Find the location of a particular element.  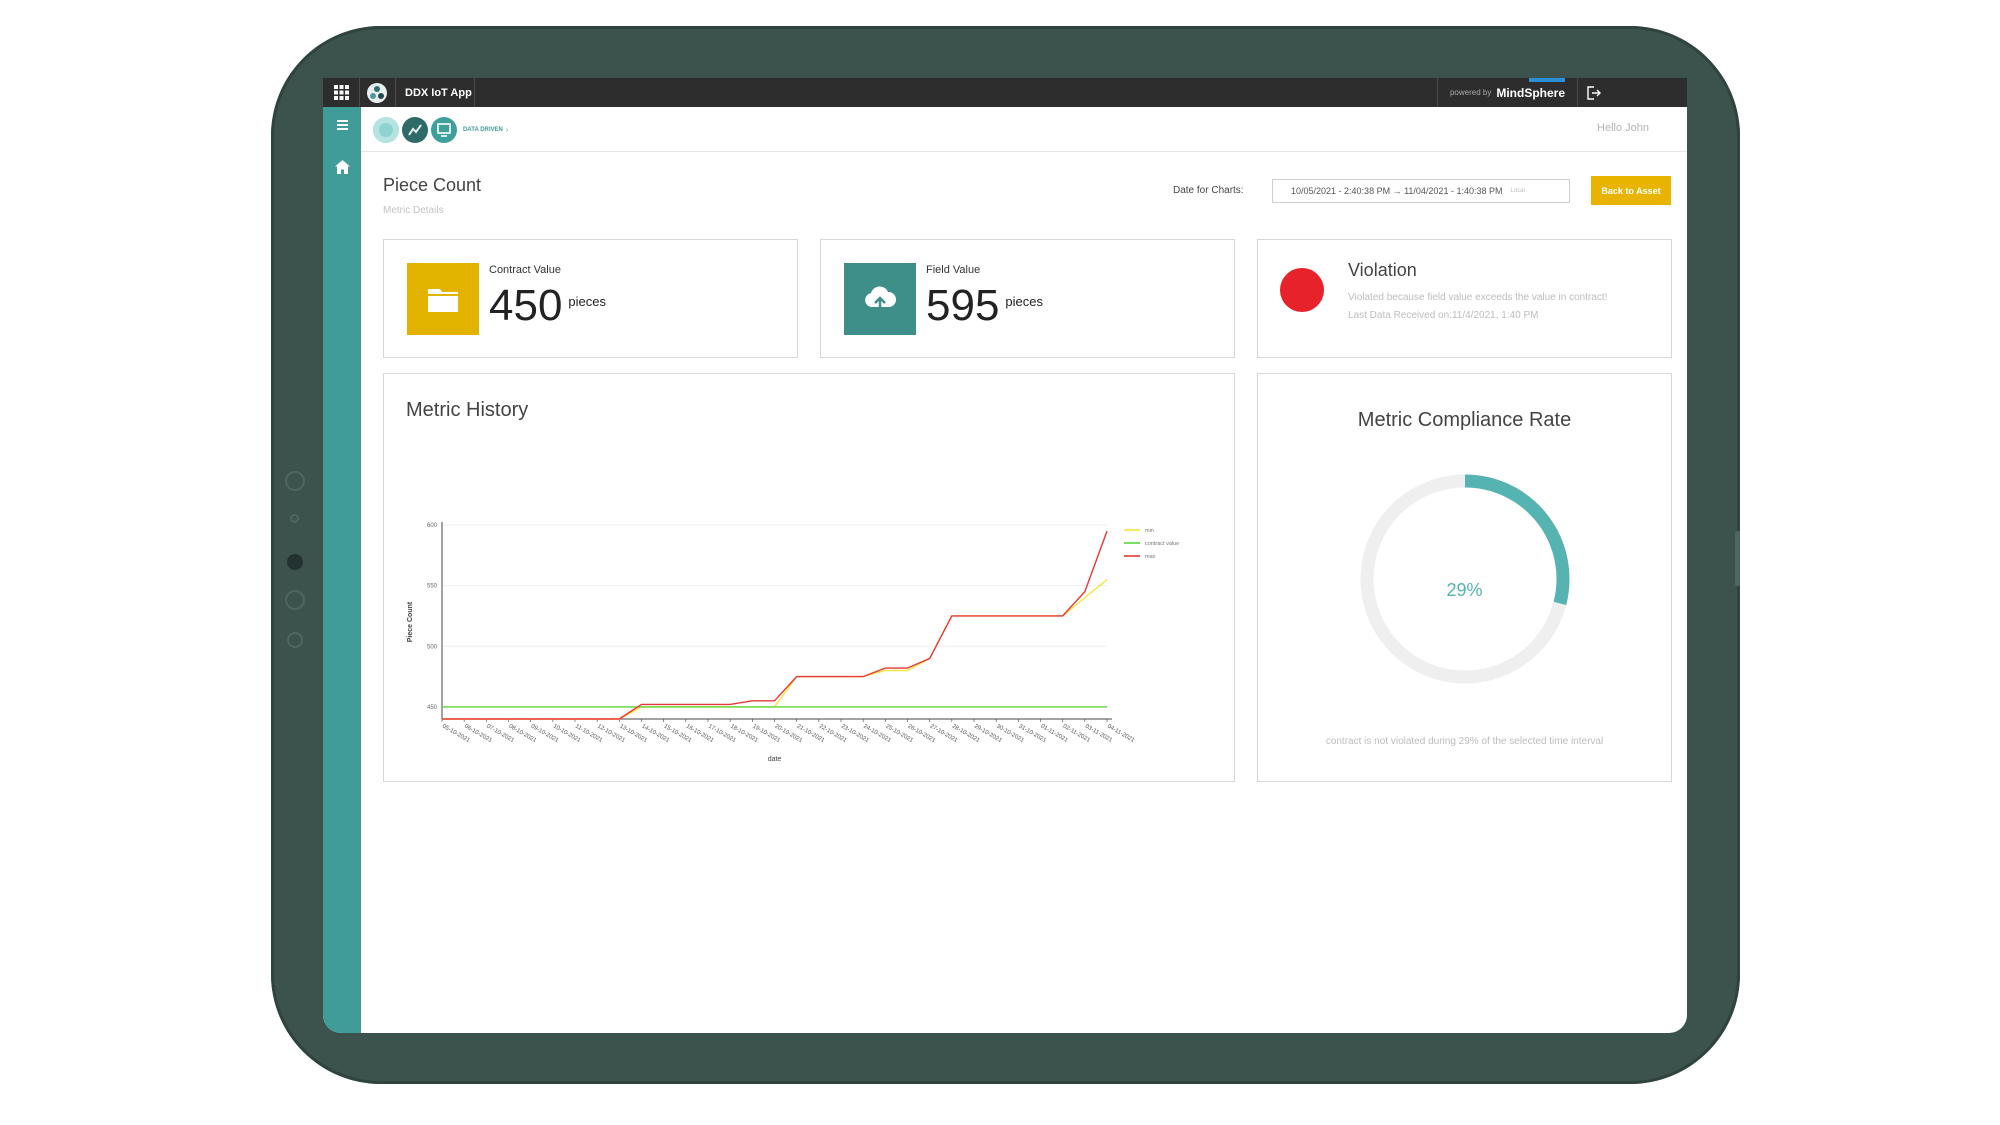

logout-icon is located at coordinates (1594, 92).